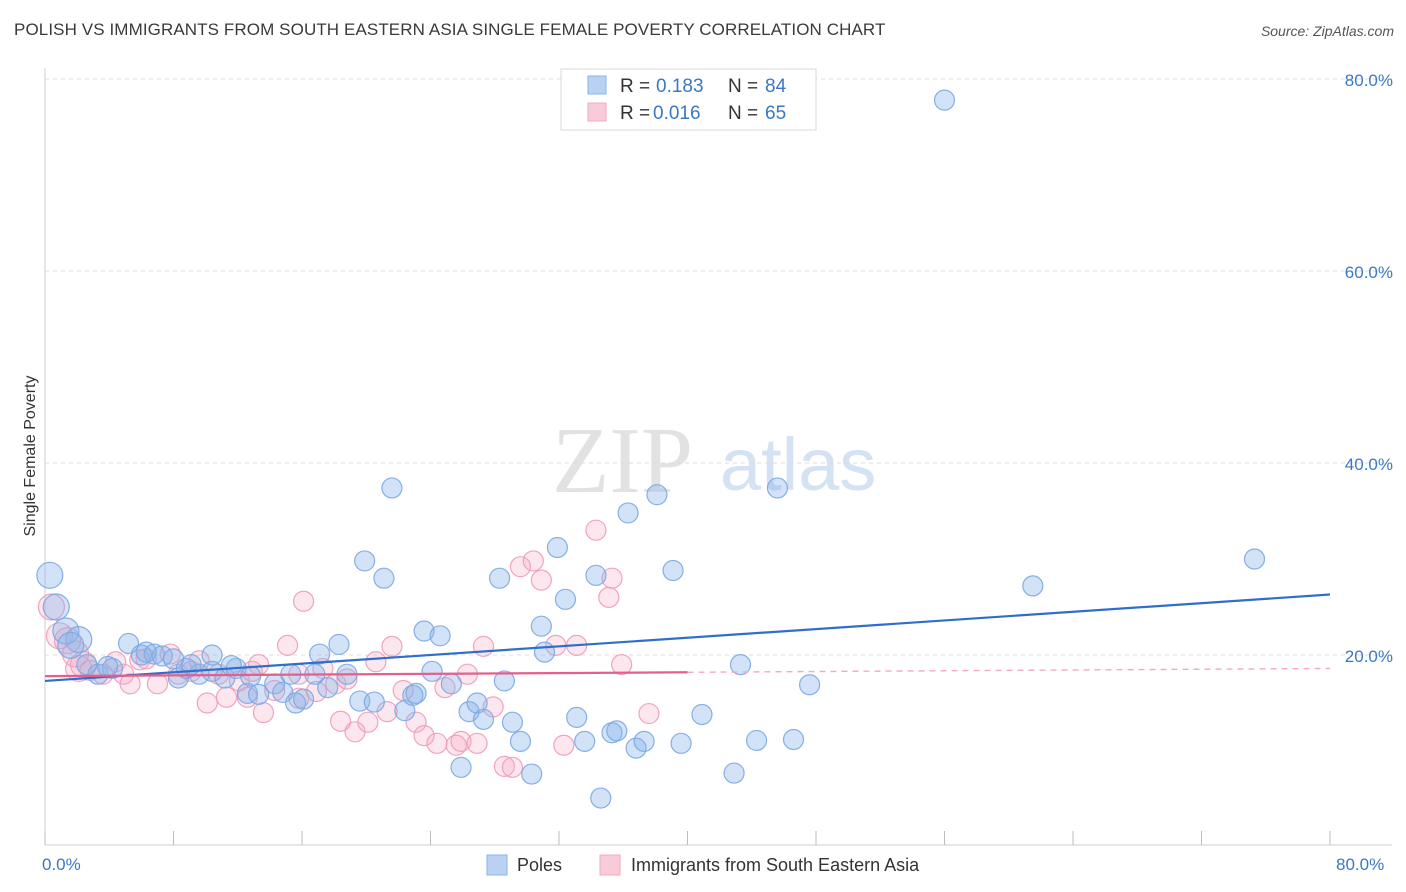 The image size is (1406, 892). What do you see at coordinates (743, 113) in the screenshot?
I see `legend-n-label-immigrants: N =` at bounding box center [743, 113].